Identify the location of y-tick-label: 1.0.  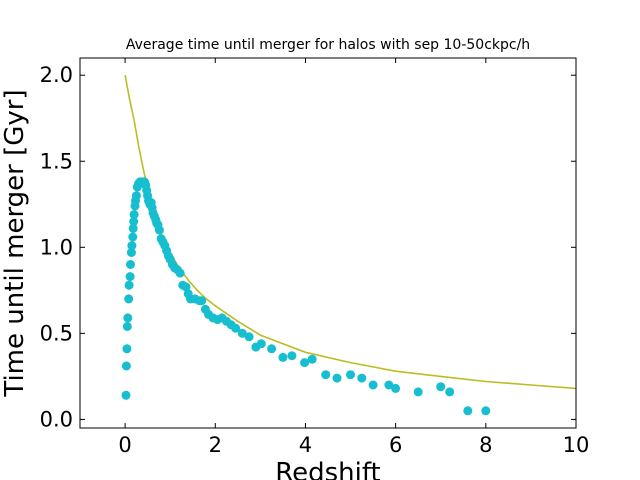
(56, 247).